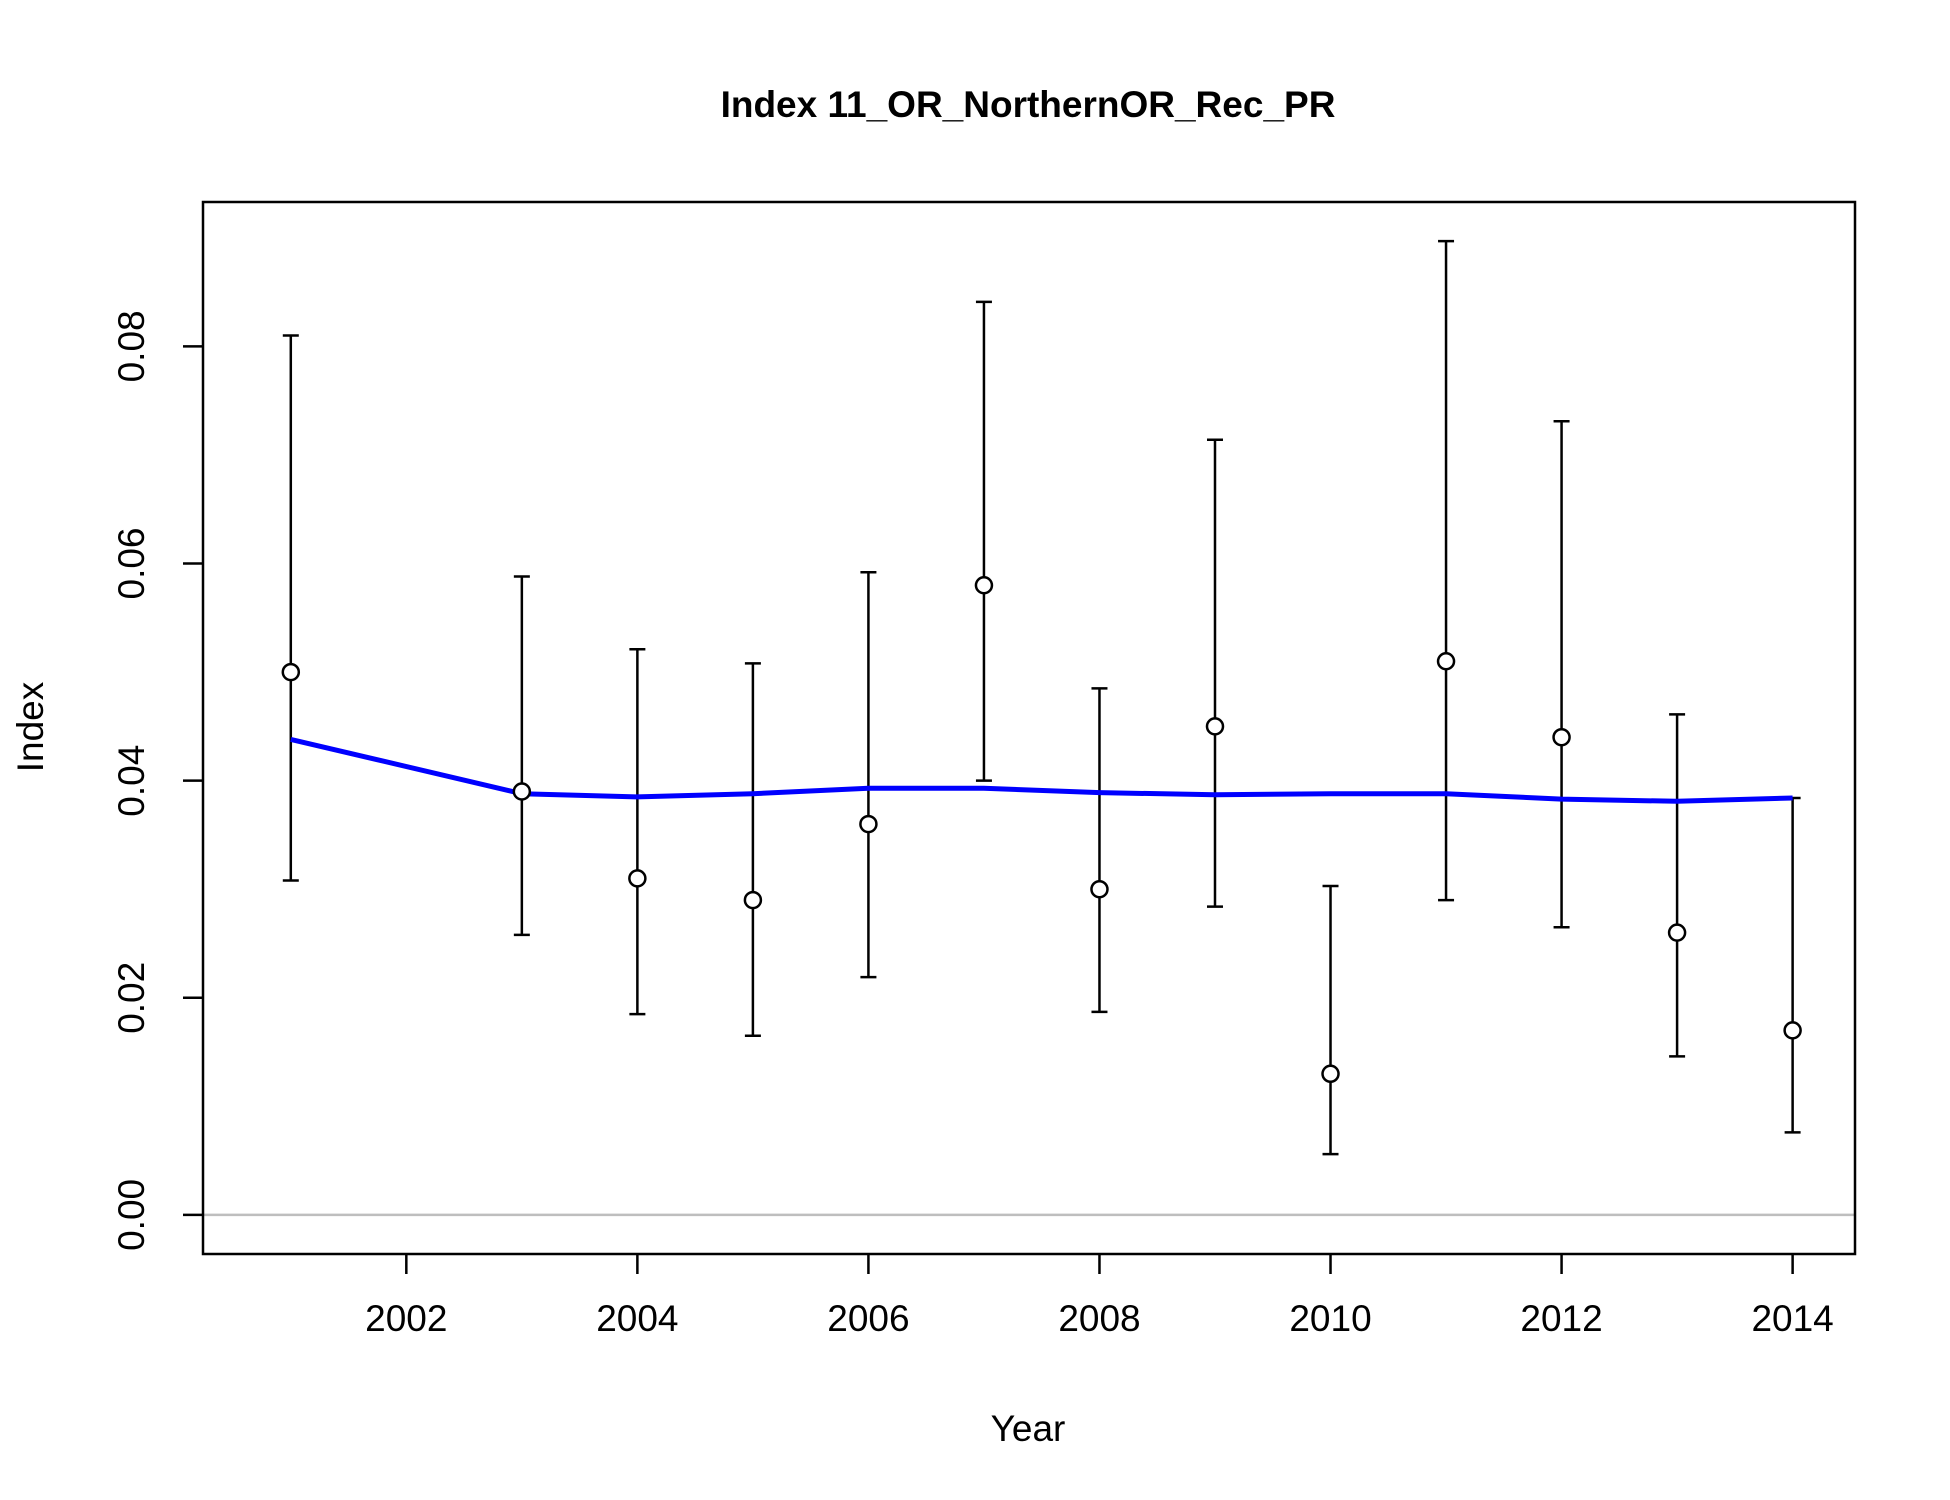  Describe the element at coordinates (1561, 737) in the screenshot. I see `observed-point-2012` at that location.